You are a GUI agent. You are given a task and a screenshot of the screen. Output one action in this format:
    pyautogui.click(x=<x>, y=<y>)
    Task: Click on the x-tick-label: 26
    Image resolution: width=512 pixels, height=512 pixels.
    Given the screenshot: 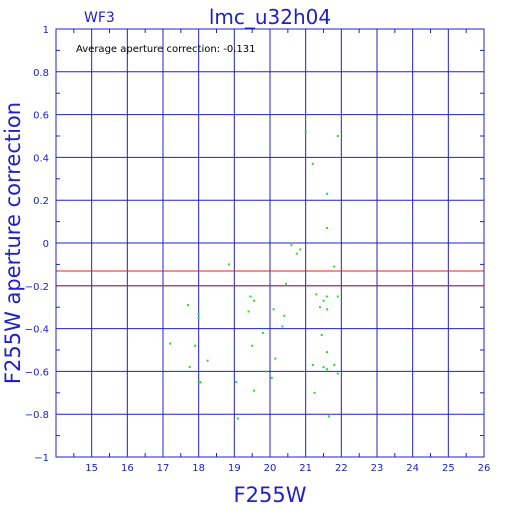 What is the action you would take?
    pyautogui.click(x=484, y=468)
    